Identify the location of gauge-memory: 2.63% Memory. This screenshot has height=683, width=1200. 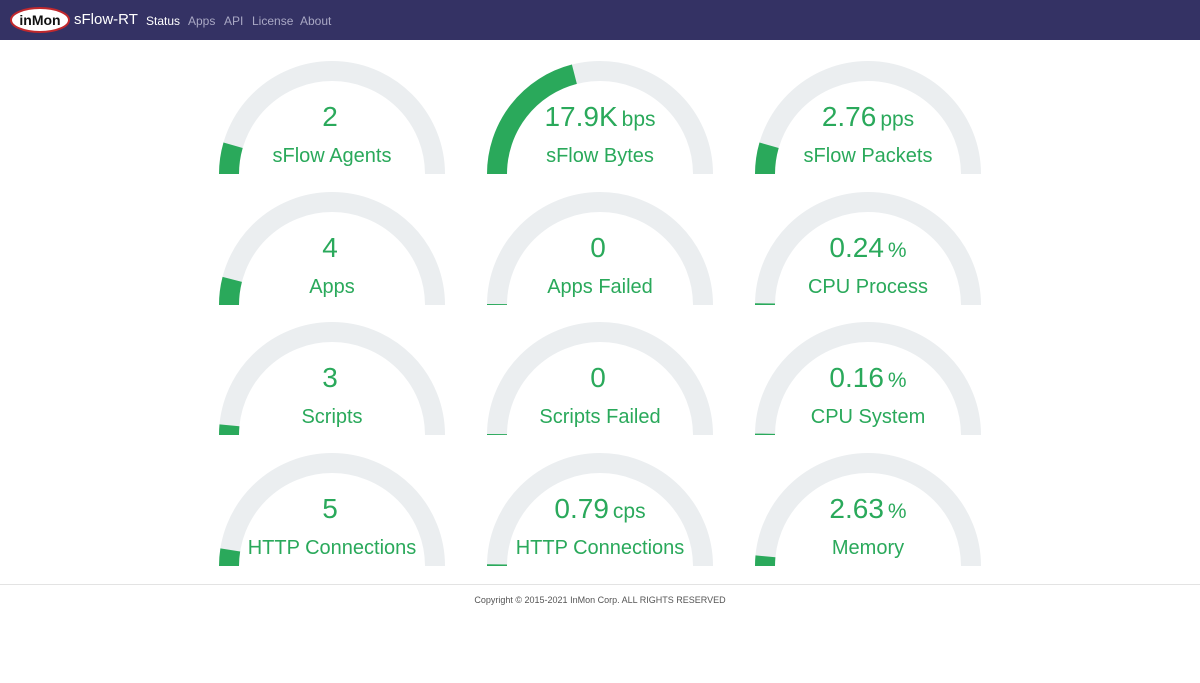
(868, 510).